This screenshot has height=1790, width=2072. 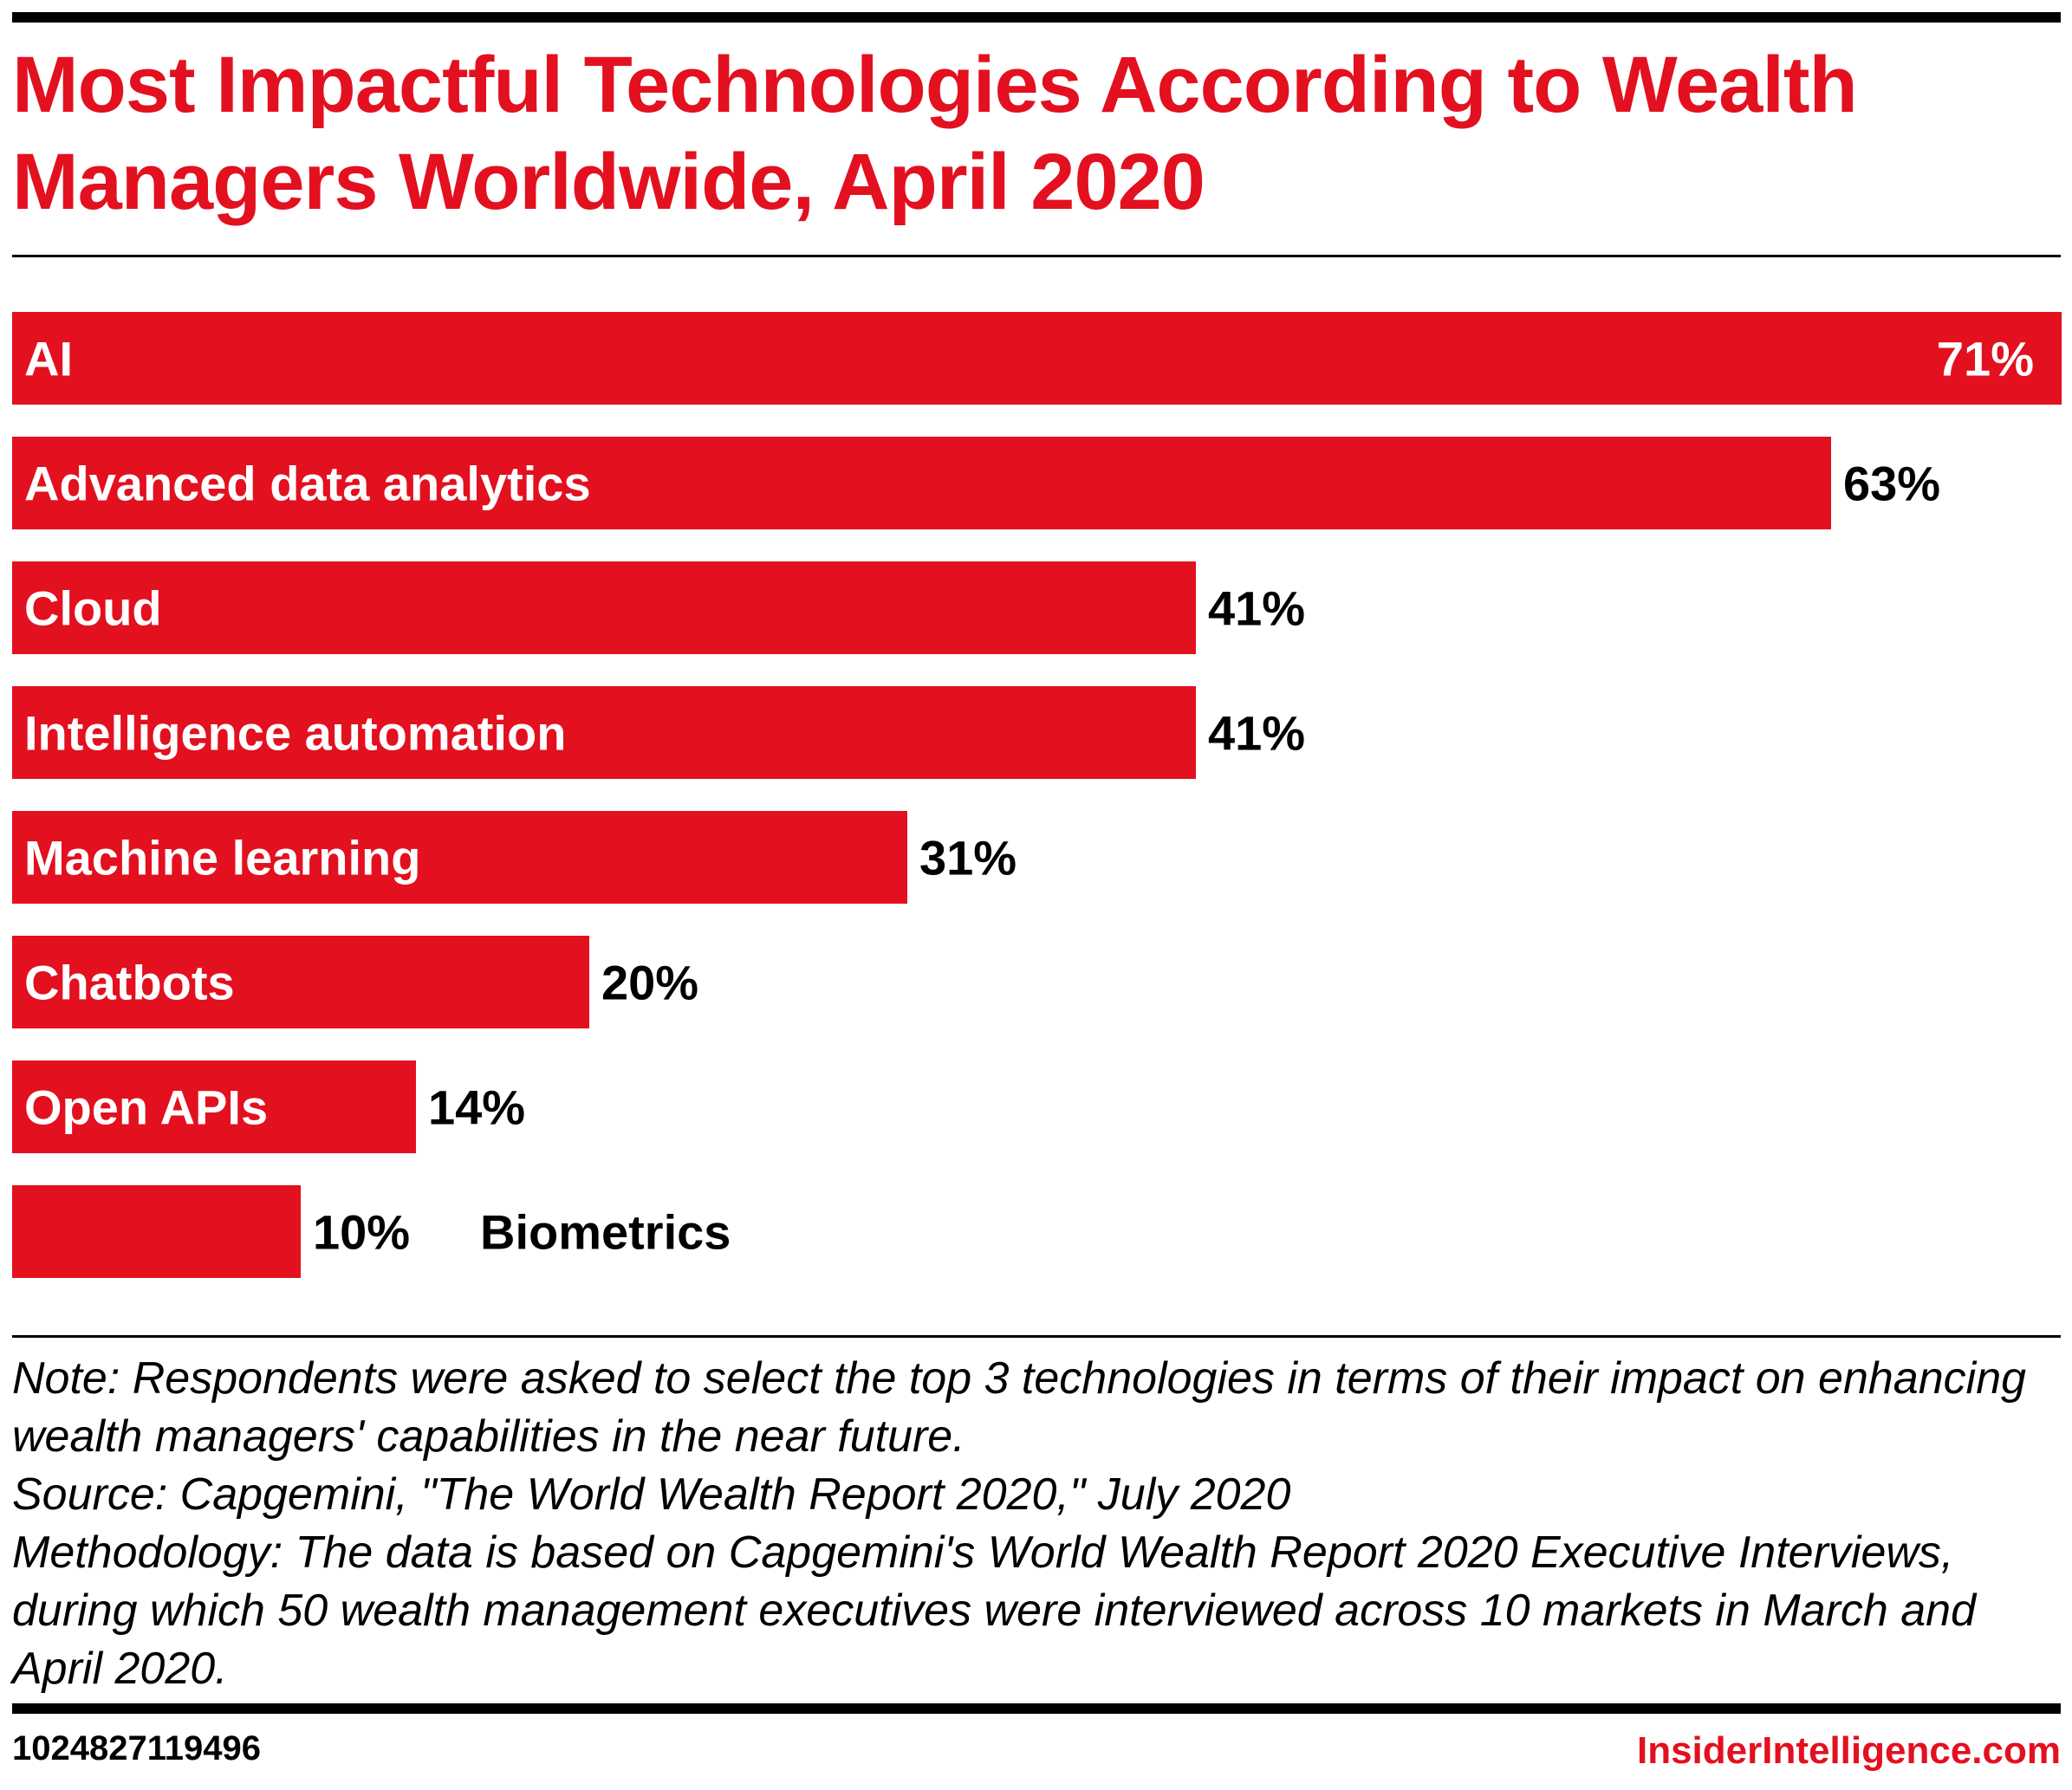 I want to click on value-label: 31%, so click(x=968, y=858).